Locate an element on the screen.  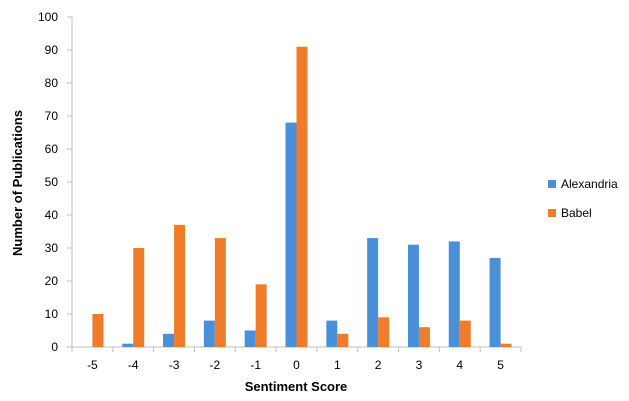
bar-babel--4 is located at coordinates (139, 297).